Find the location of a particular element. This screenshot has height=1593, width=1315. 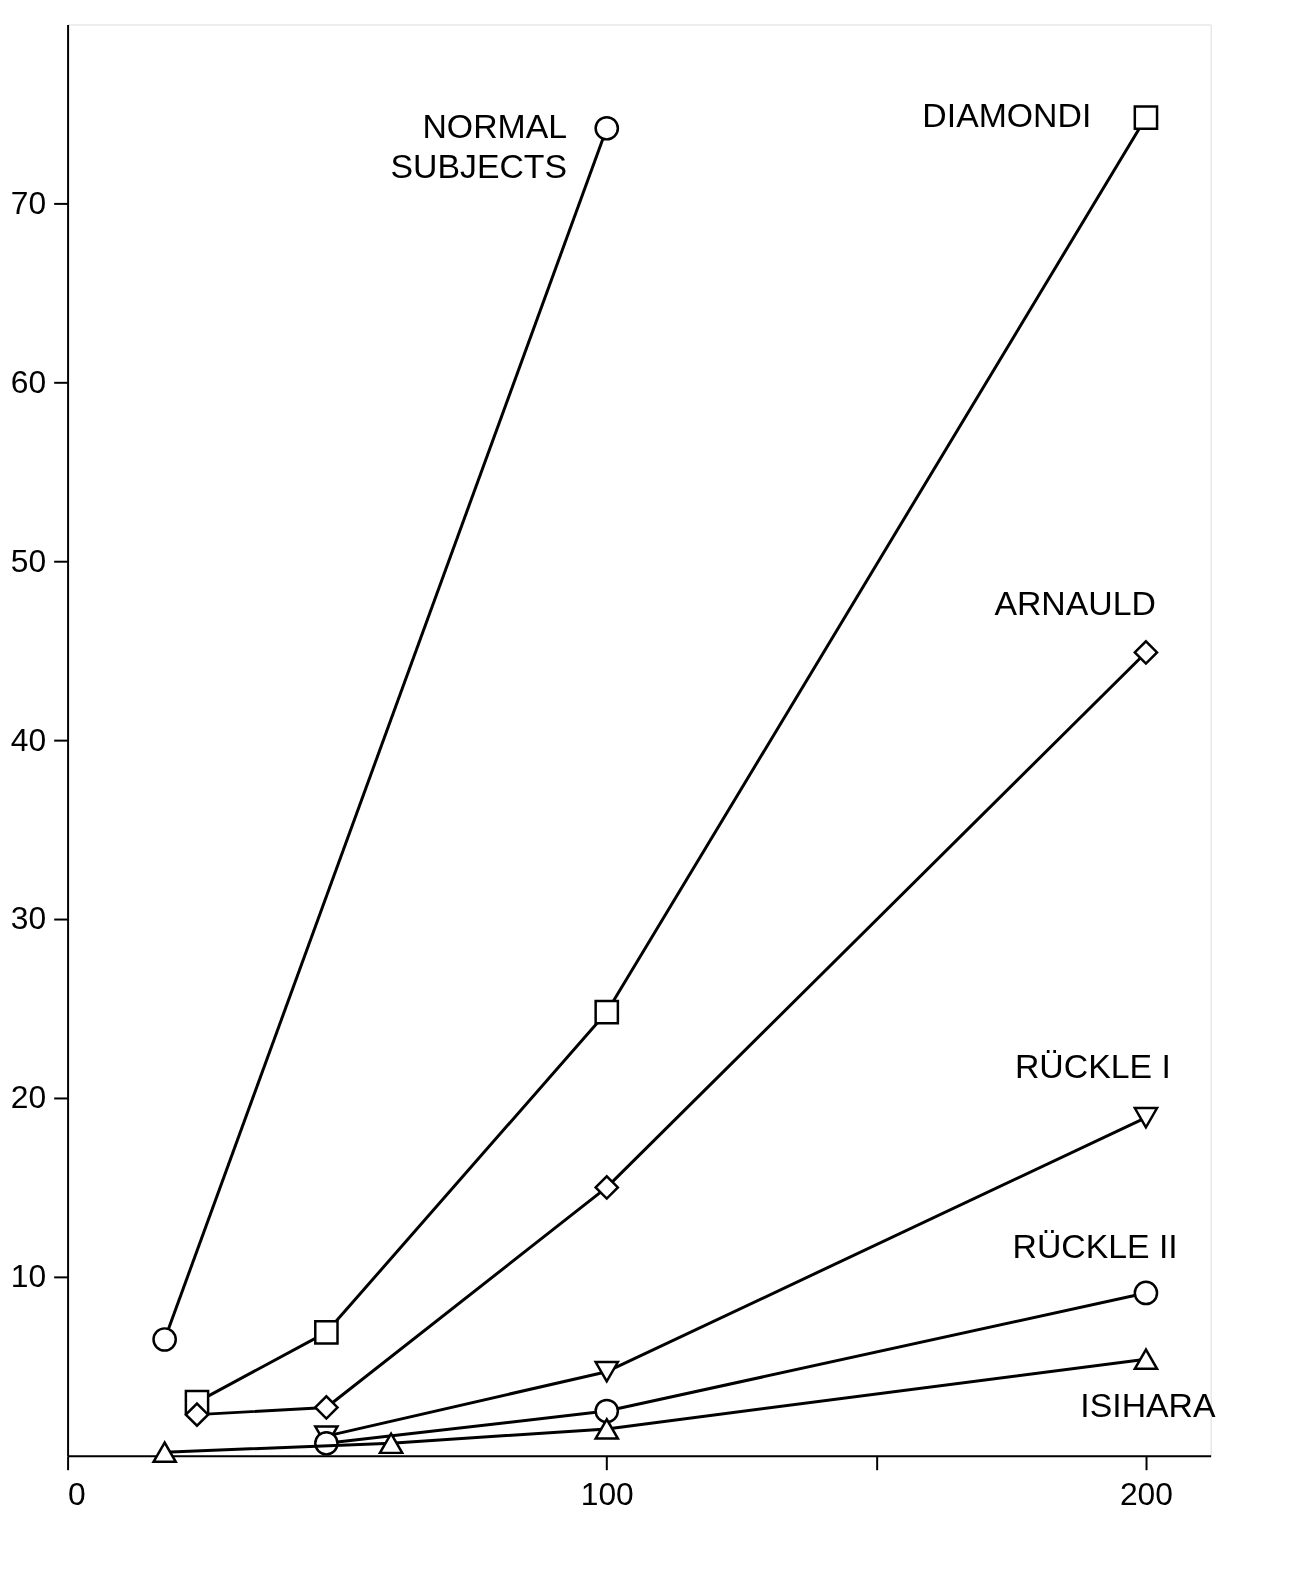

series-label: RÜCKLE II is located at coordinates (1095, 1246).